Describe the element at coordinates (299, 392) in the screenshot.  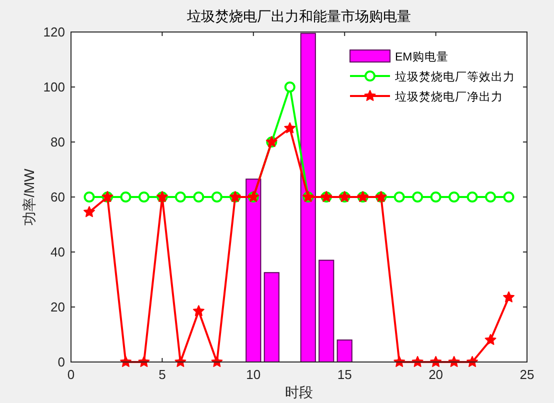
I see `x-axis-title: 时段` at that location.